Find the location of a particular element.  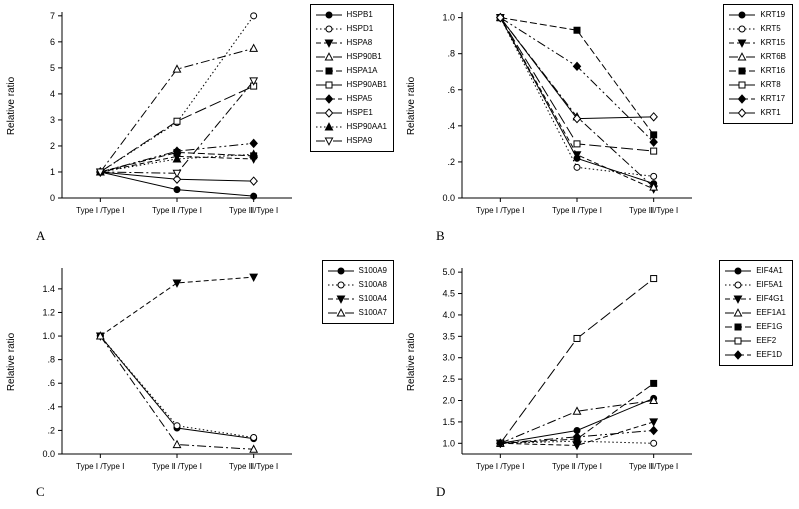

series-line-HSPA8 is located at coordinates (177, 164).